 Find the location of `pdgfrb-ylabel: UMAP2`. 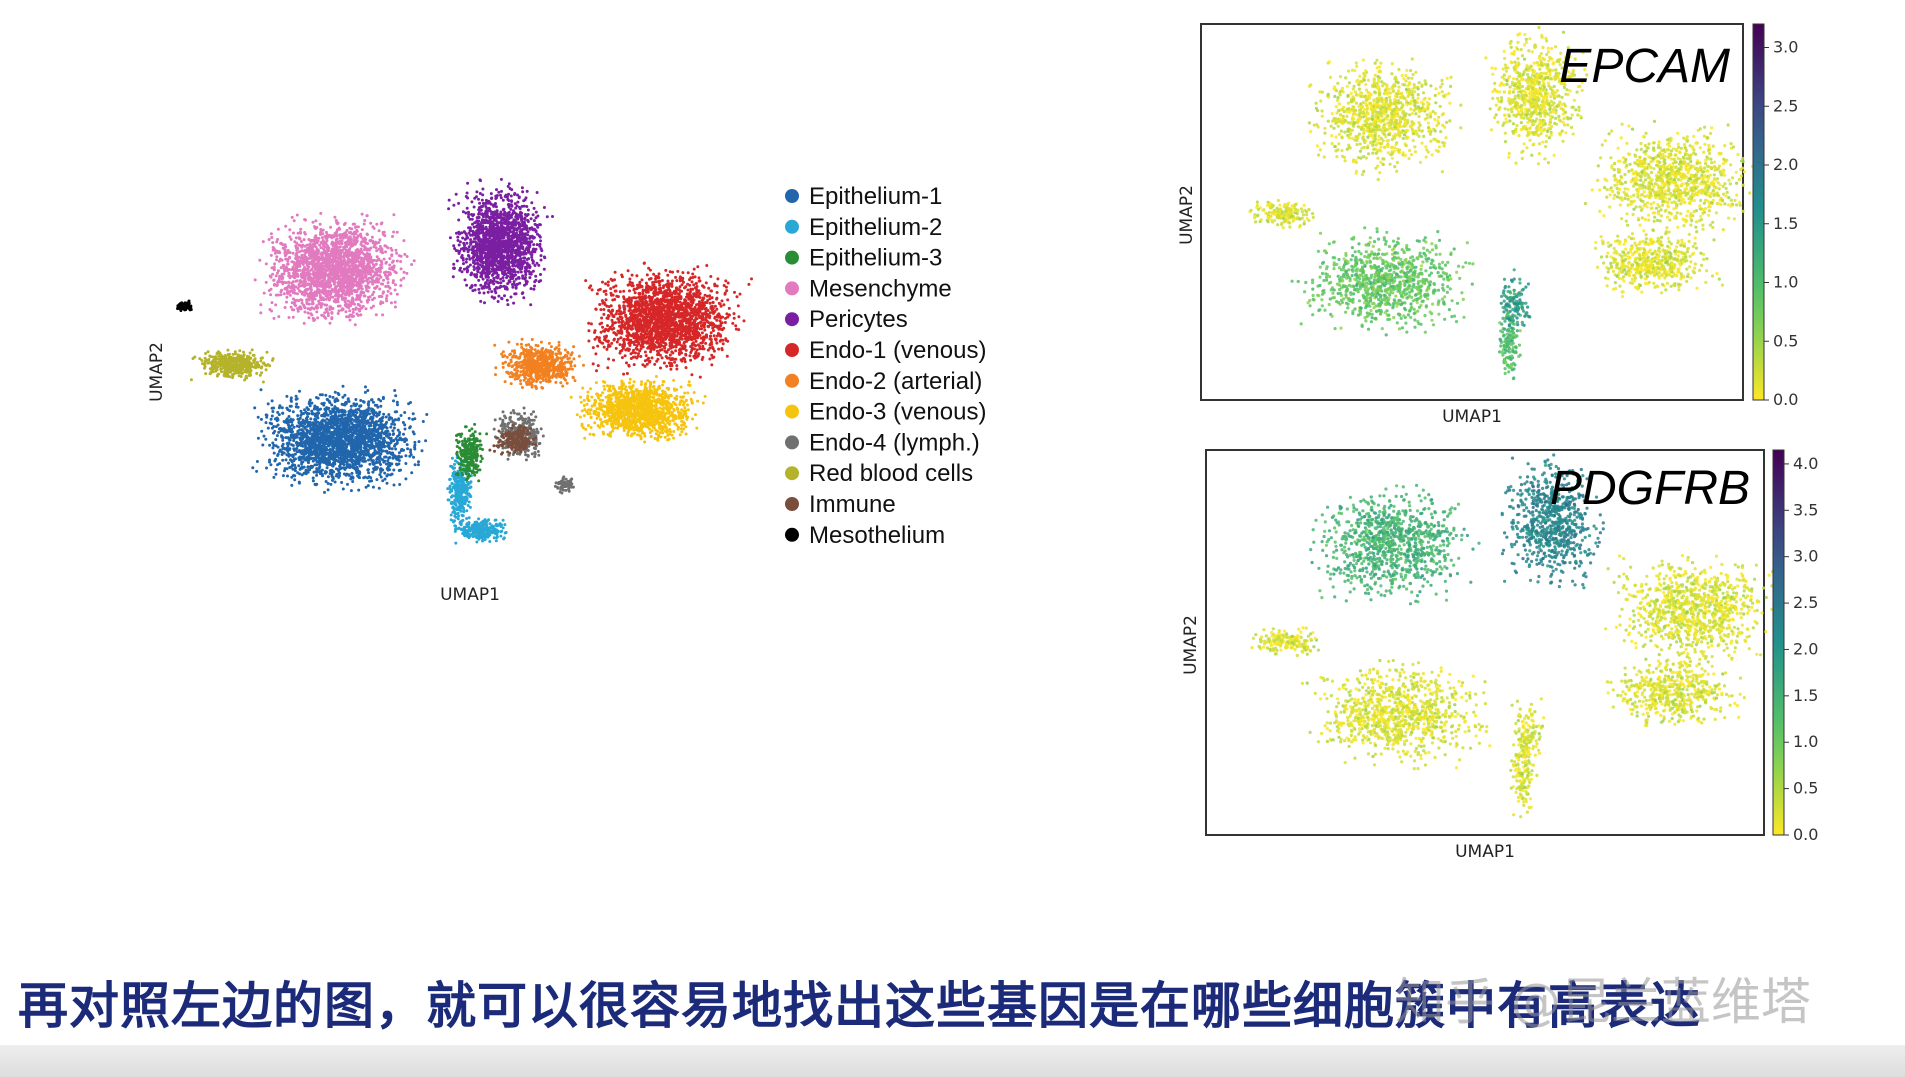

pdgfrb-ylabel: UMAP2 is located at coordinates (1191, 645).